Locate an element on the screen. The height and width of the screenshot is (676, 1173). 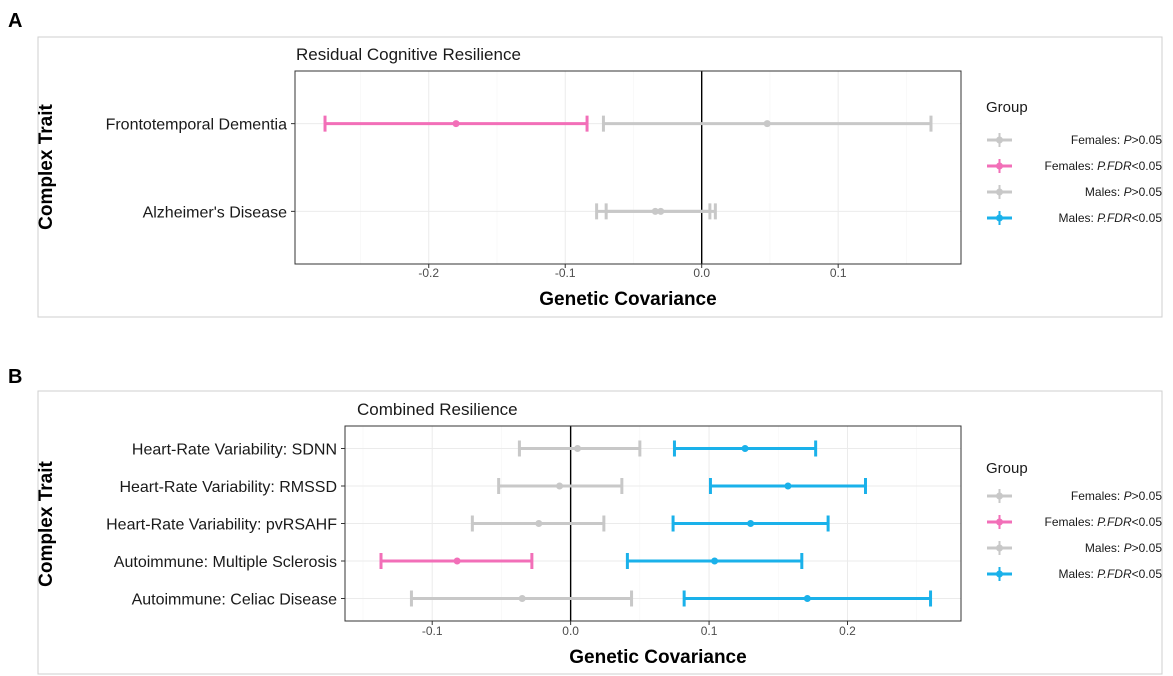
chart-title: Residual Cognitive Resilience is located at coordinates (408, 54).